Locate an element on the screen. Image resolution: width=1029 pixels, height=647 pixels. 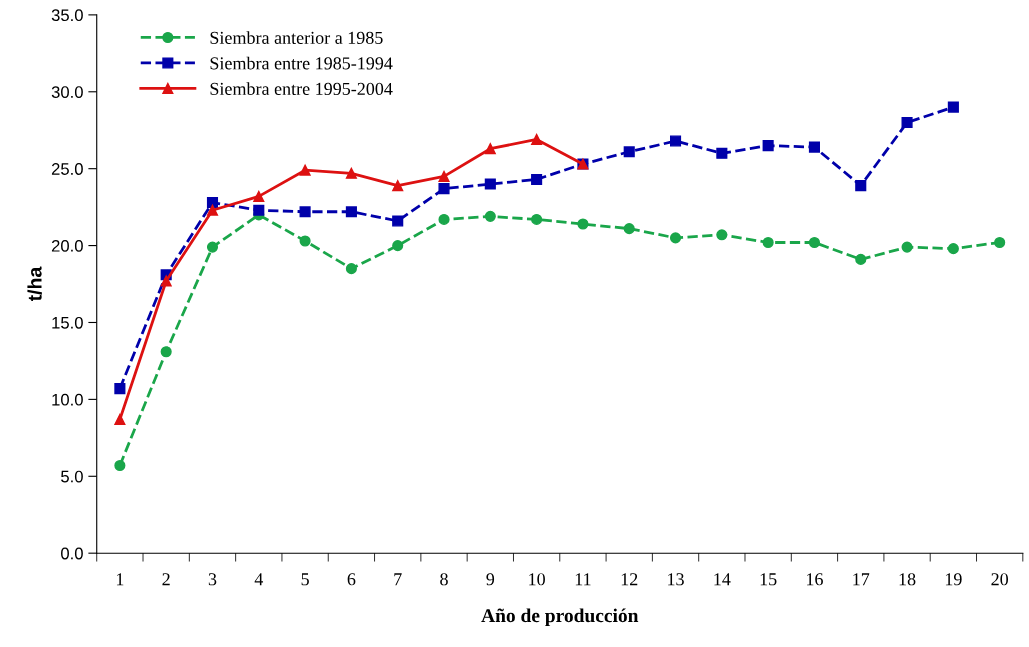
x-tick-label: 16 is located at coordinates (815, 579).